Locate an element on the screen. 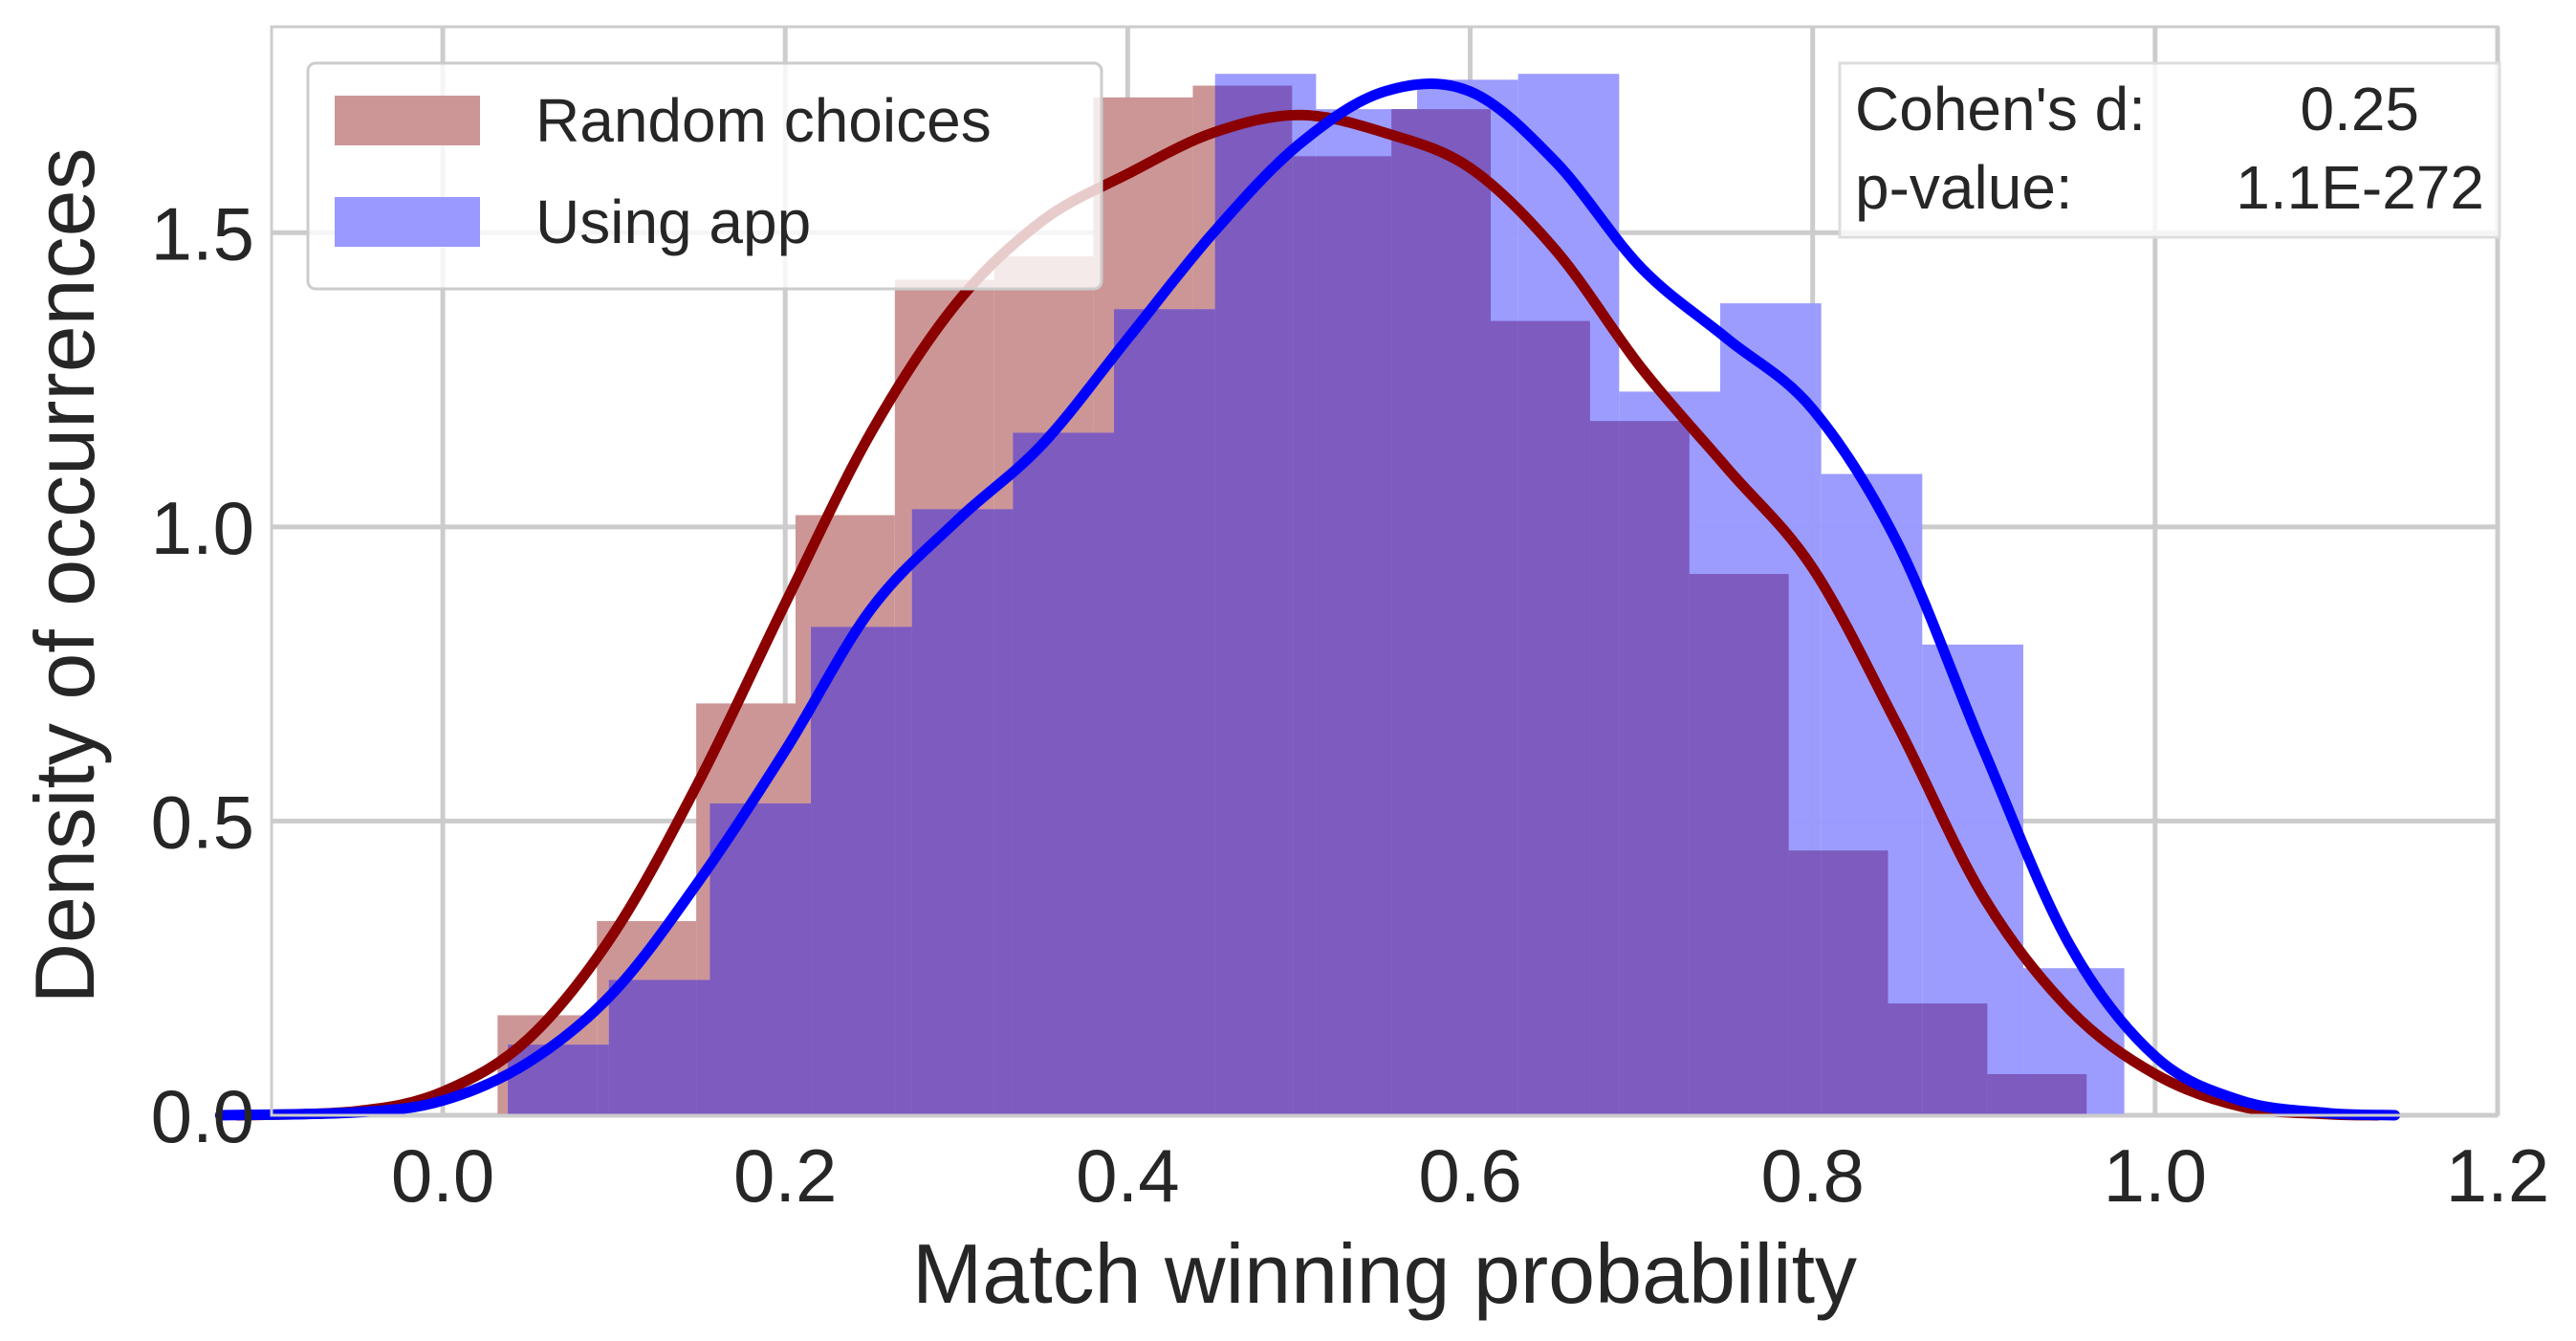 The width and height of the screenshot is (2576, 1341). x-tick-label-0: 0.0 is located at coordinates (442, 1175).